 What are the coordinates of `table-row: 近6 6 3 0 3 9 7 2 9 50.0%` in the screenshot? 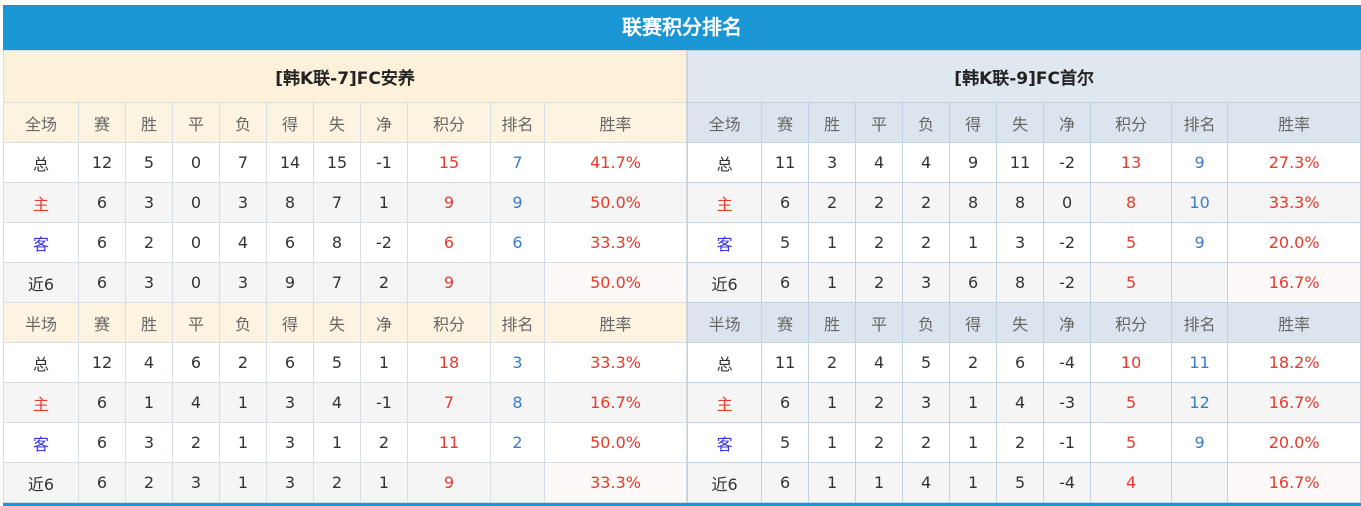 It's located at (345, 282).